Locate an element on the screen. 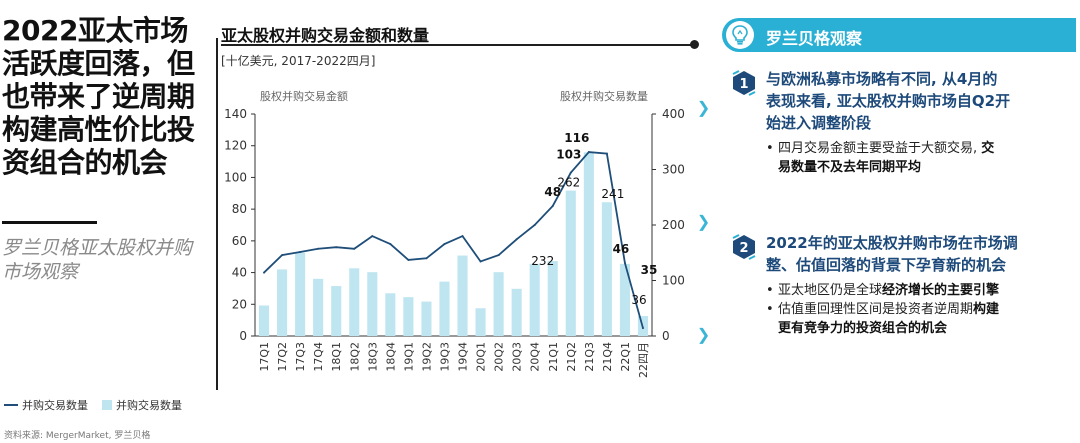 The height and width of the screenshot is (443, 1080). x-axis-tick-label: 17Q4 is located at coordinates (318, 357).